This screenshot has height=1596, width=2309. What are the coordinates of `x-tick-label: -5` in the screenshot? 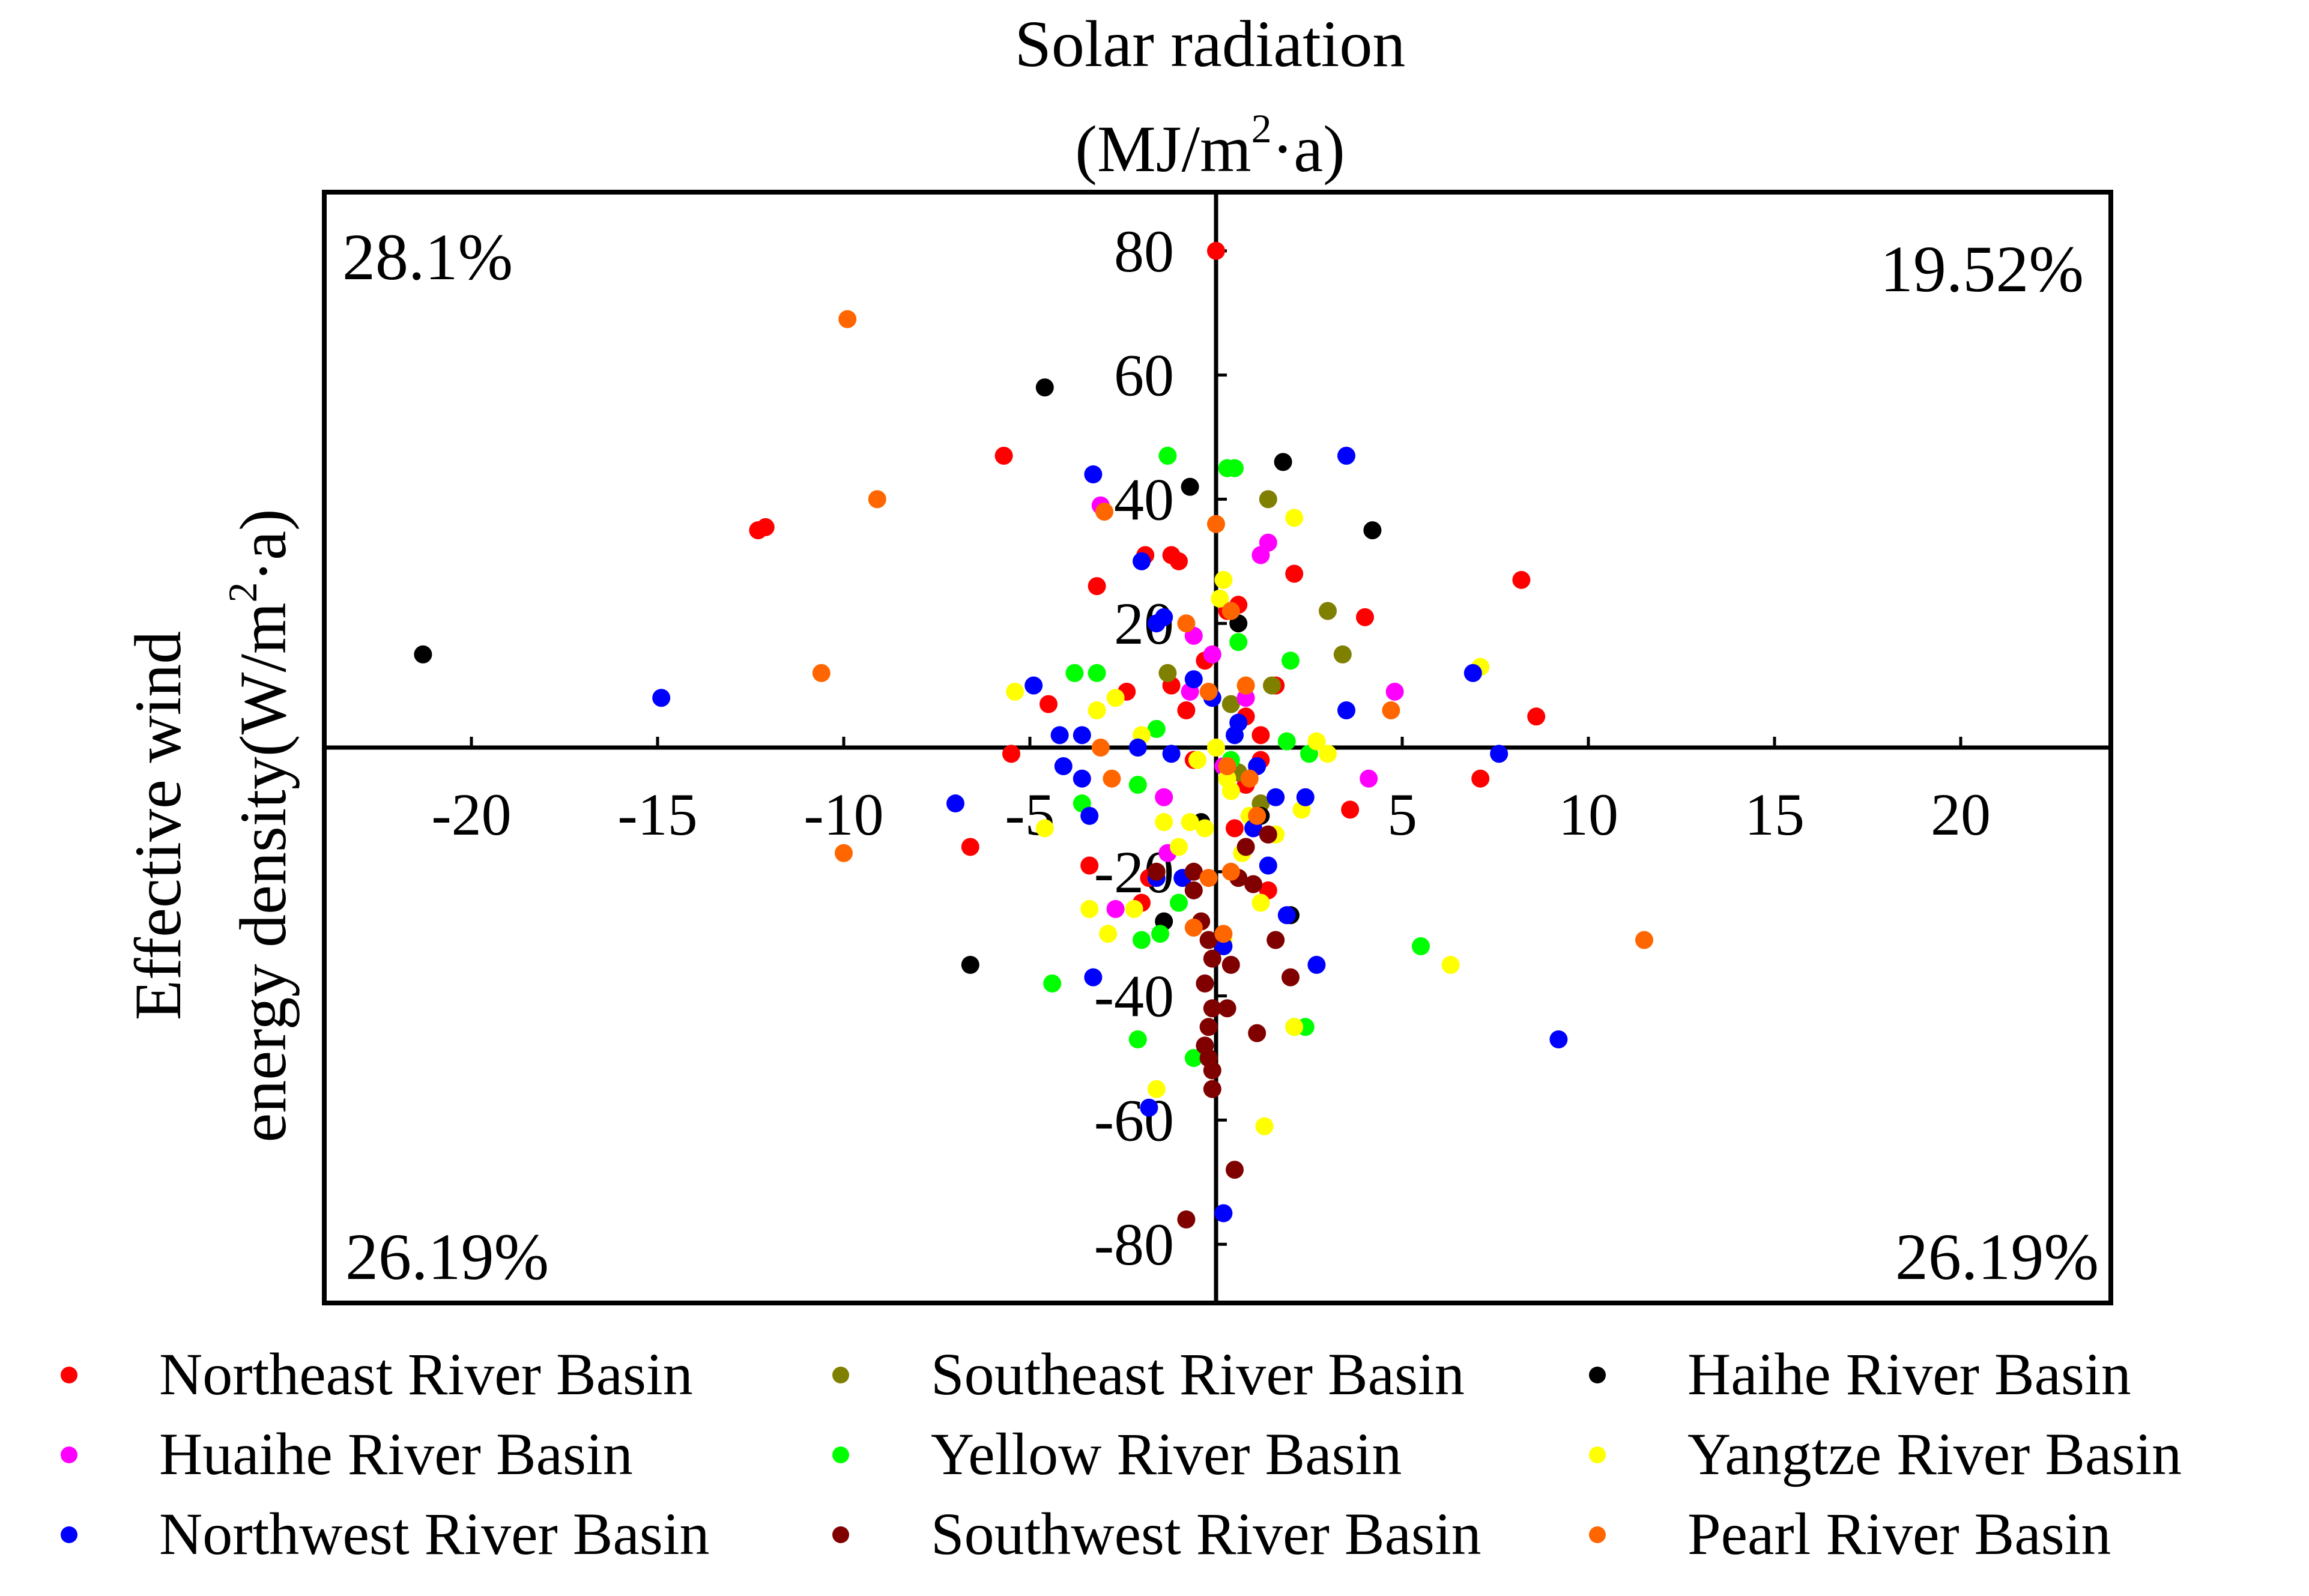 It's located at (1030, 814).